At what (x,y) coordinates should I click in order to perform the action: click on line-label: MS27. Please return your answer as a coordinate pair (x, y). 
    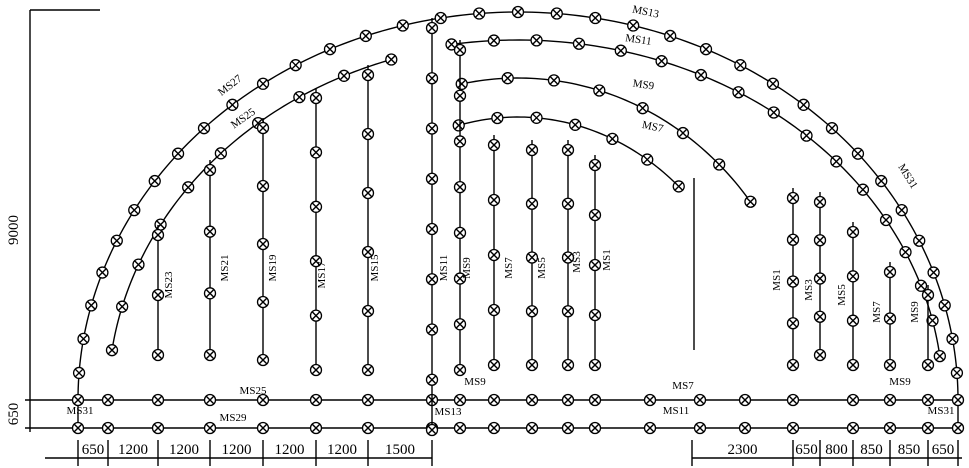
    Looking at the image, I should click on (230, 85).